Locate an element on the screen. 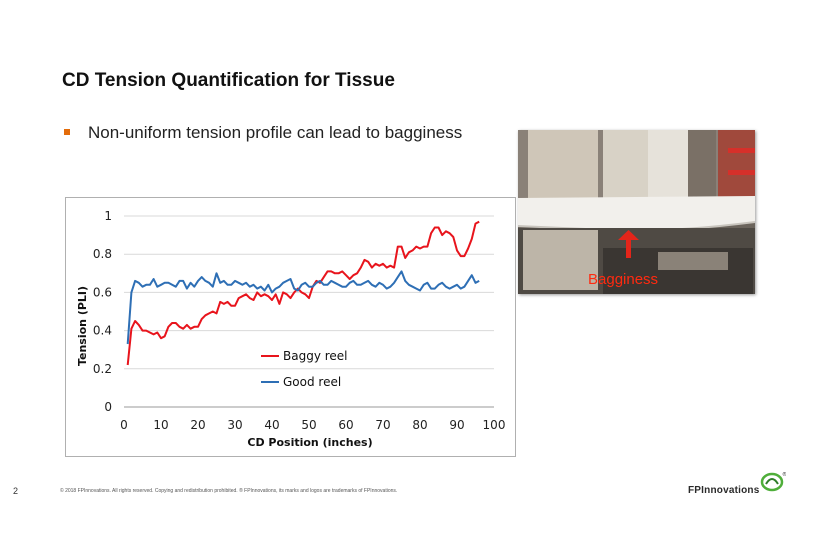 This screenshot has width=820, height=550. photo-caption: Bagginess is located at coordinates (623, 279).